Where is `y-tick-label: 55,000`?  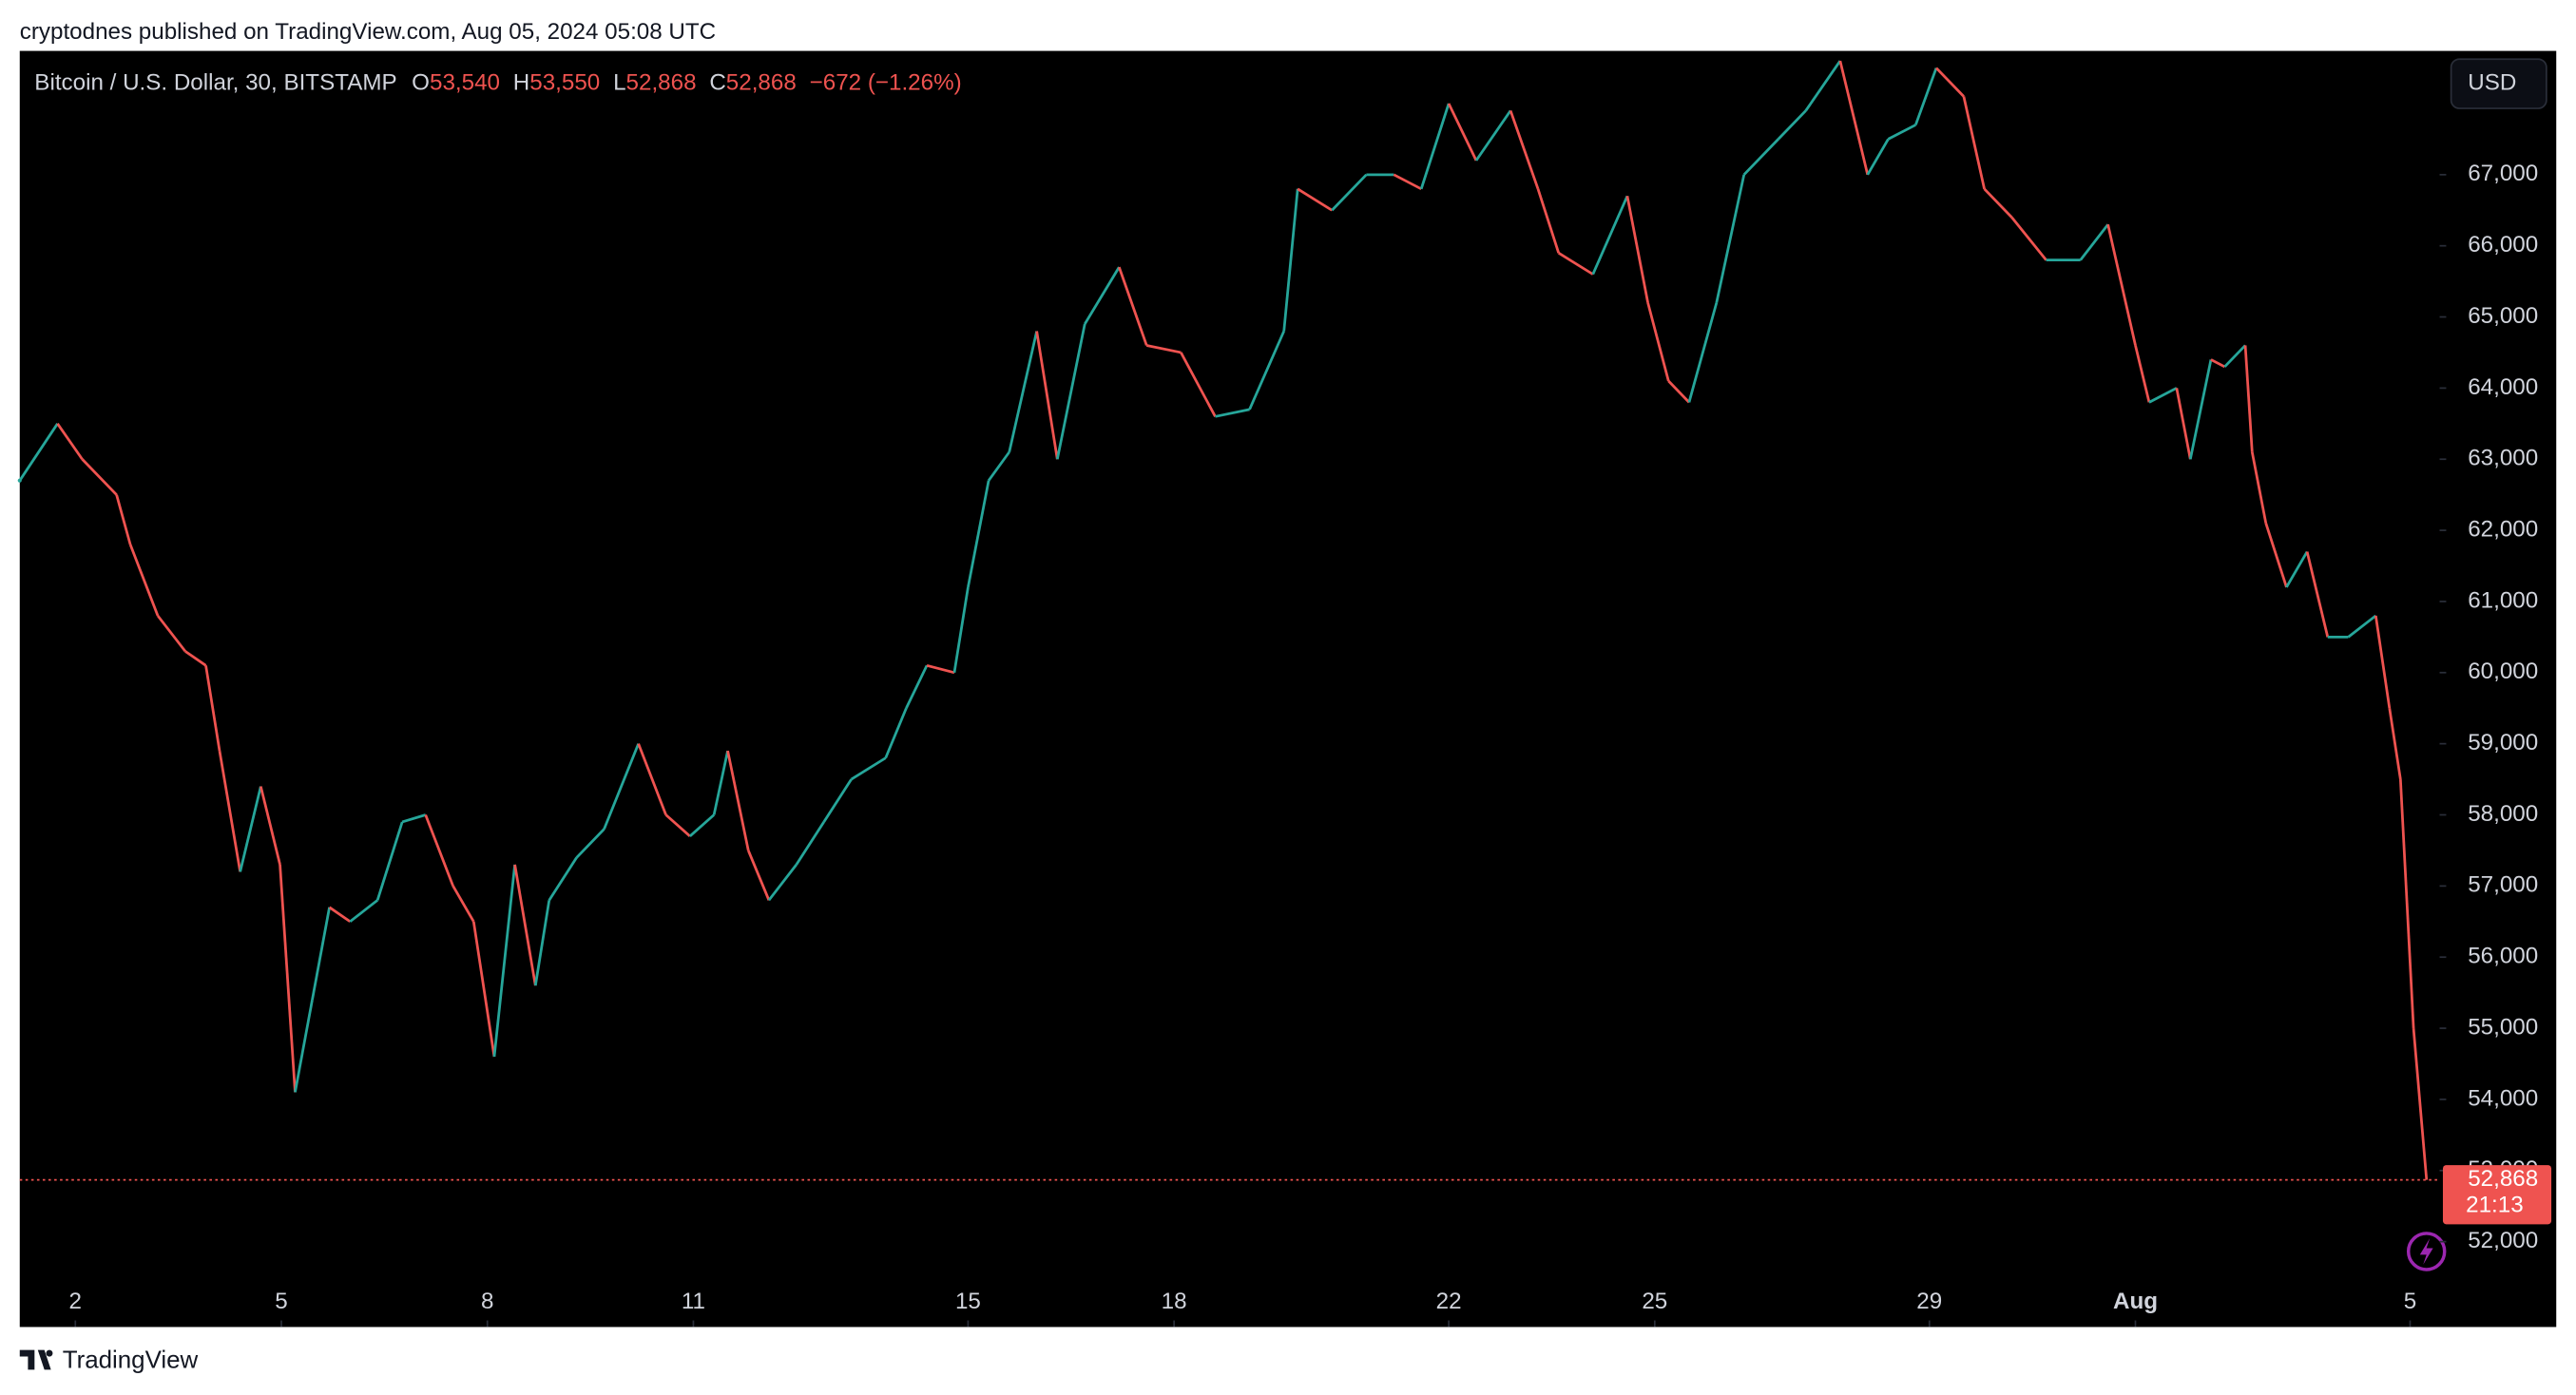 y-tick-label: 55,000 is located at coordinates (2503, 1027).